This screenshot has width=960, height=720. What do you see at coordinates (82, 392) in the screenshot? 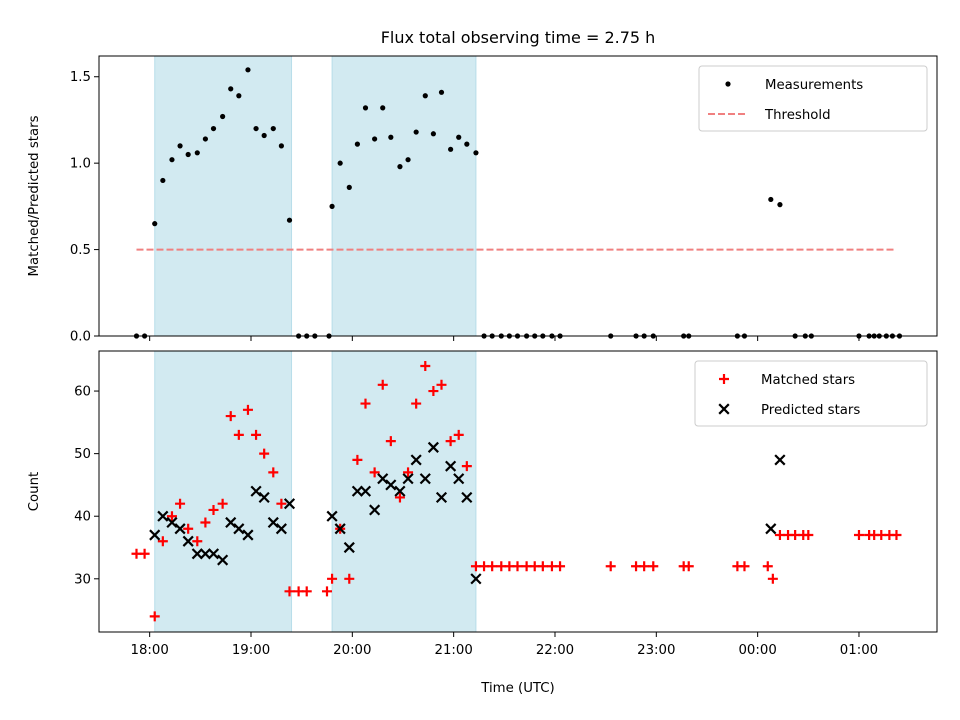
I see `y-tick-label-1-3: 60` at bounding box center [82, 392].